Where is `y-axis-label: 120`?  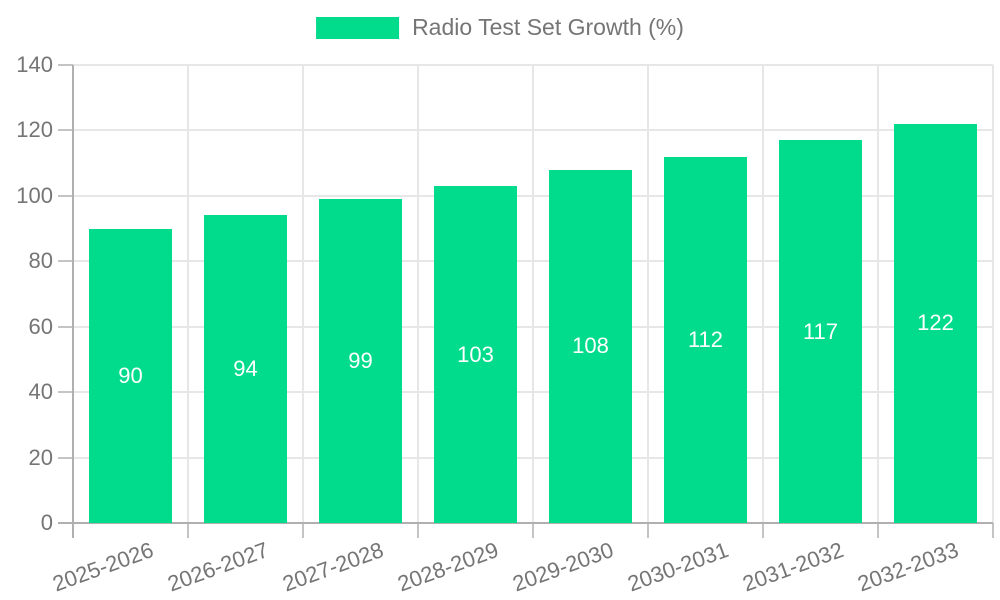 y-axis-label: 120 is located at coordinates (34, 130).